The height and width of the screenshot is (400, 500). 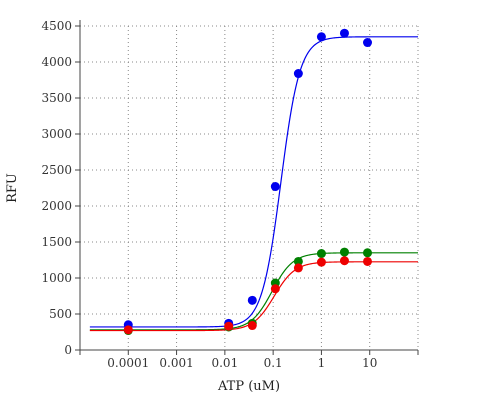 I want to click on y-tick-label: 0, so click(x=68, y=350).